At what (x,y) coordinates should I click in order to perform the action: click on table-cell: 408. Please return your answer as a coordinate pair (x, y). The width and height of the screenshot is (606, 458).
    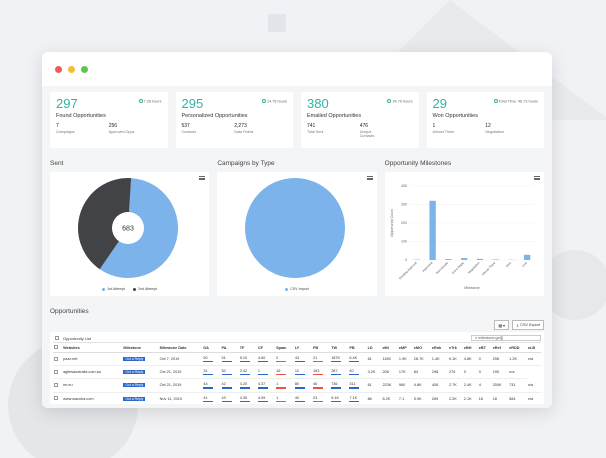
    Looking at the image, I should click on (439, 385).